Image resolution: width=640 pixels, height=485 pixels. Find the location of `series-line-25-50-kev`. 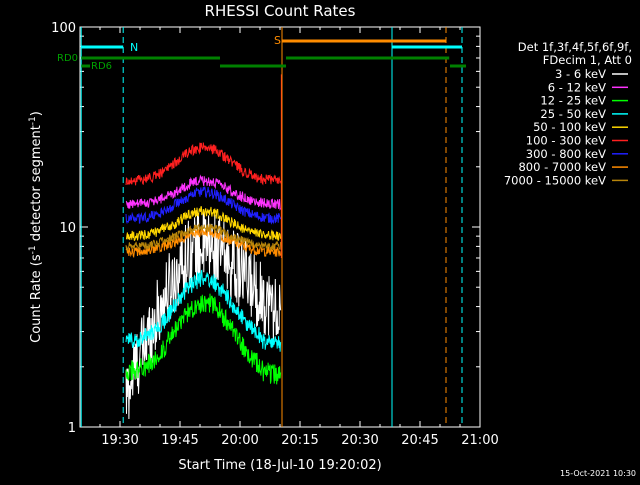

series-line-25-50-kev is located at coordinates (203, 310).